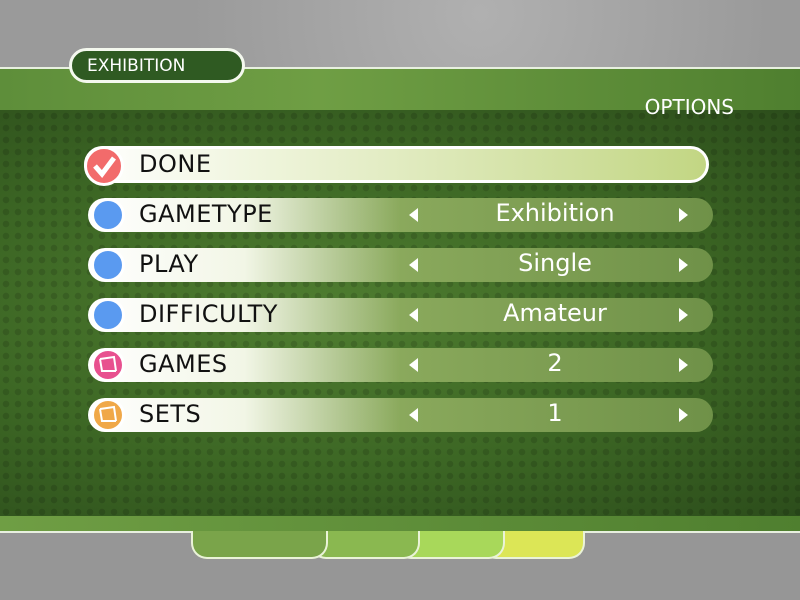  I want to click on option-label: PLAY, so click(169, 264).